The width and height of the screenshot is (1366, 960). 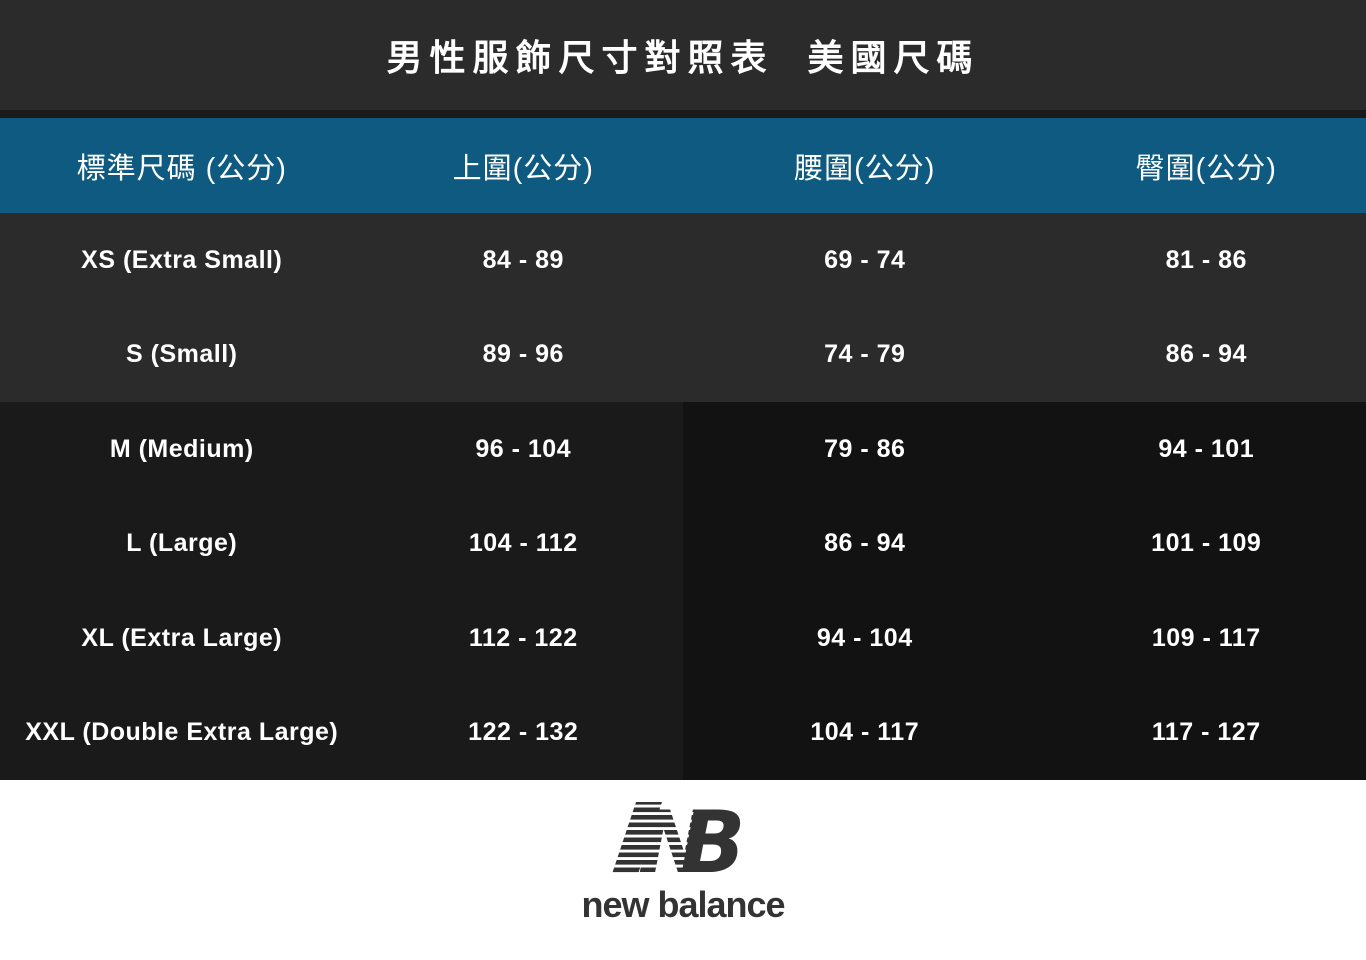 What do you see at coordinates (523, 168) in the screenshot?
I see `column-header-chest: 上圍(公分)` at bounding box center [523, 168].